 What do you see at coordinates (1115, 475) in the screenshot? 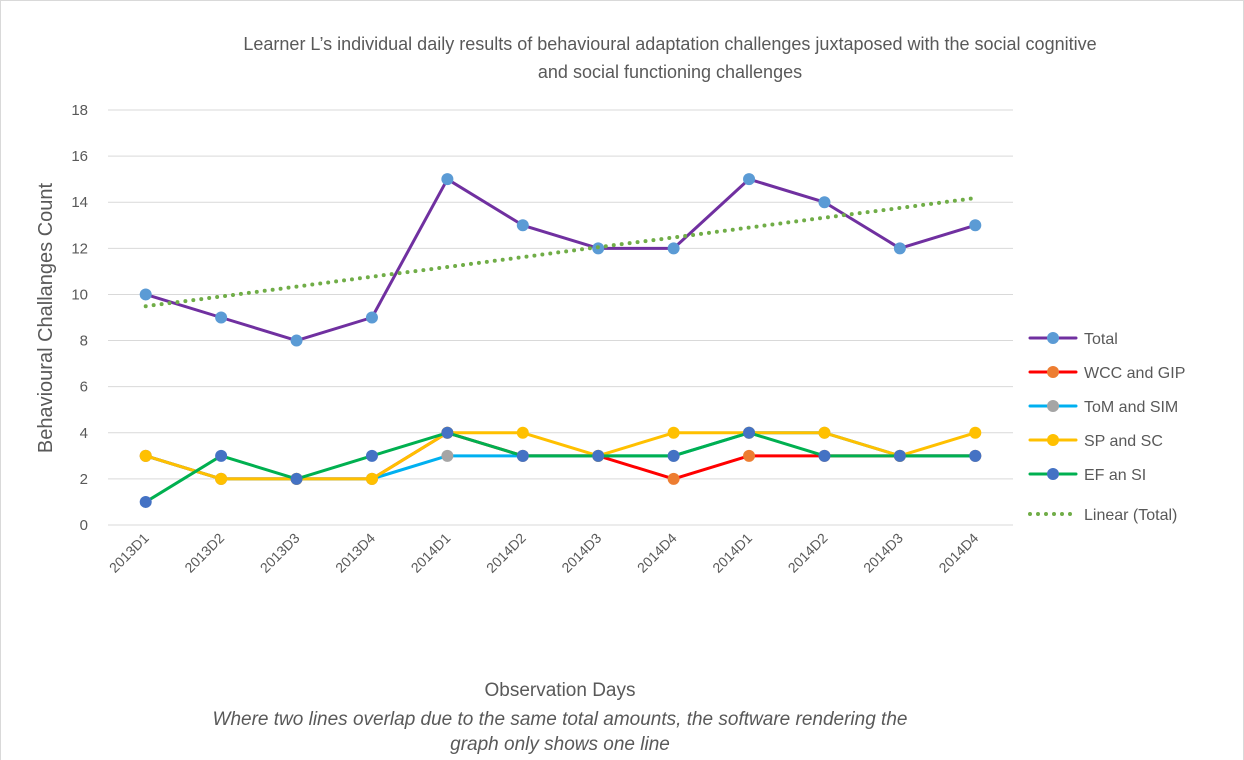
I see `legend-label: EF an SI` at bounding box center [1115, 475].